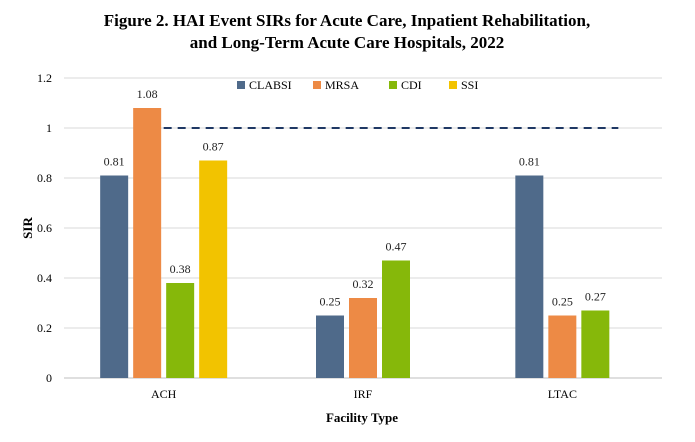 This screenshot has width=695, height=442. Describe the element at coordinates (180, 330) in the screenshot. I see `bar-cdi-ach` at that location.